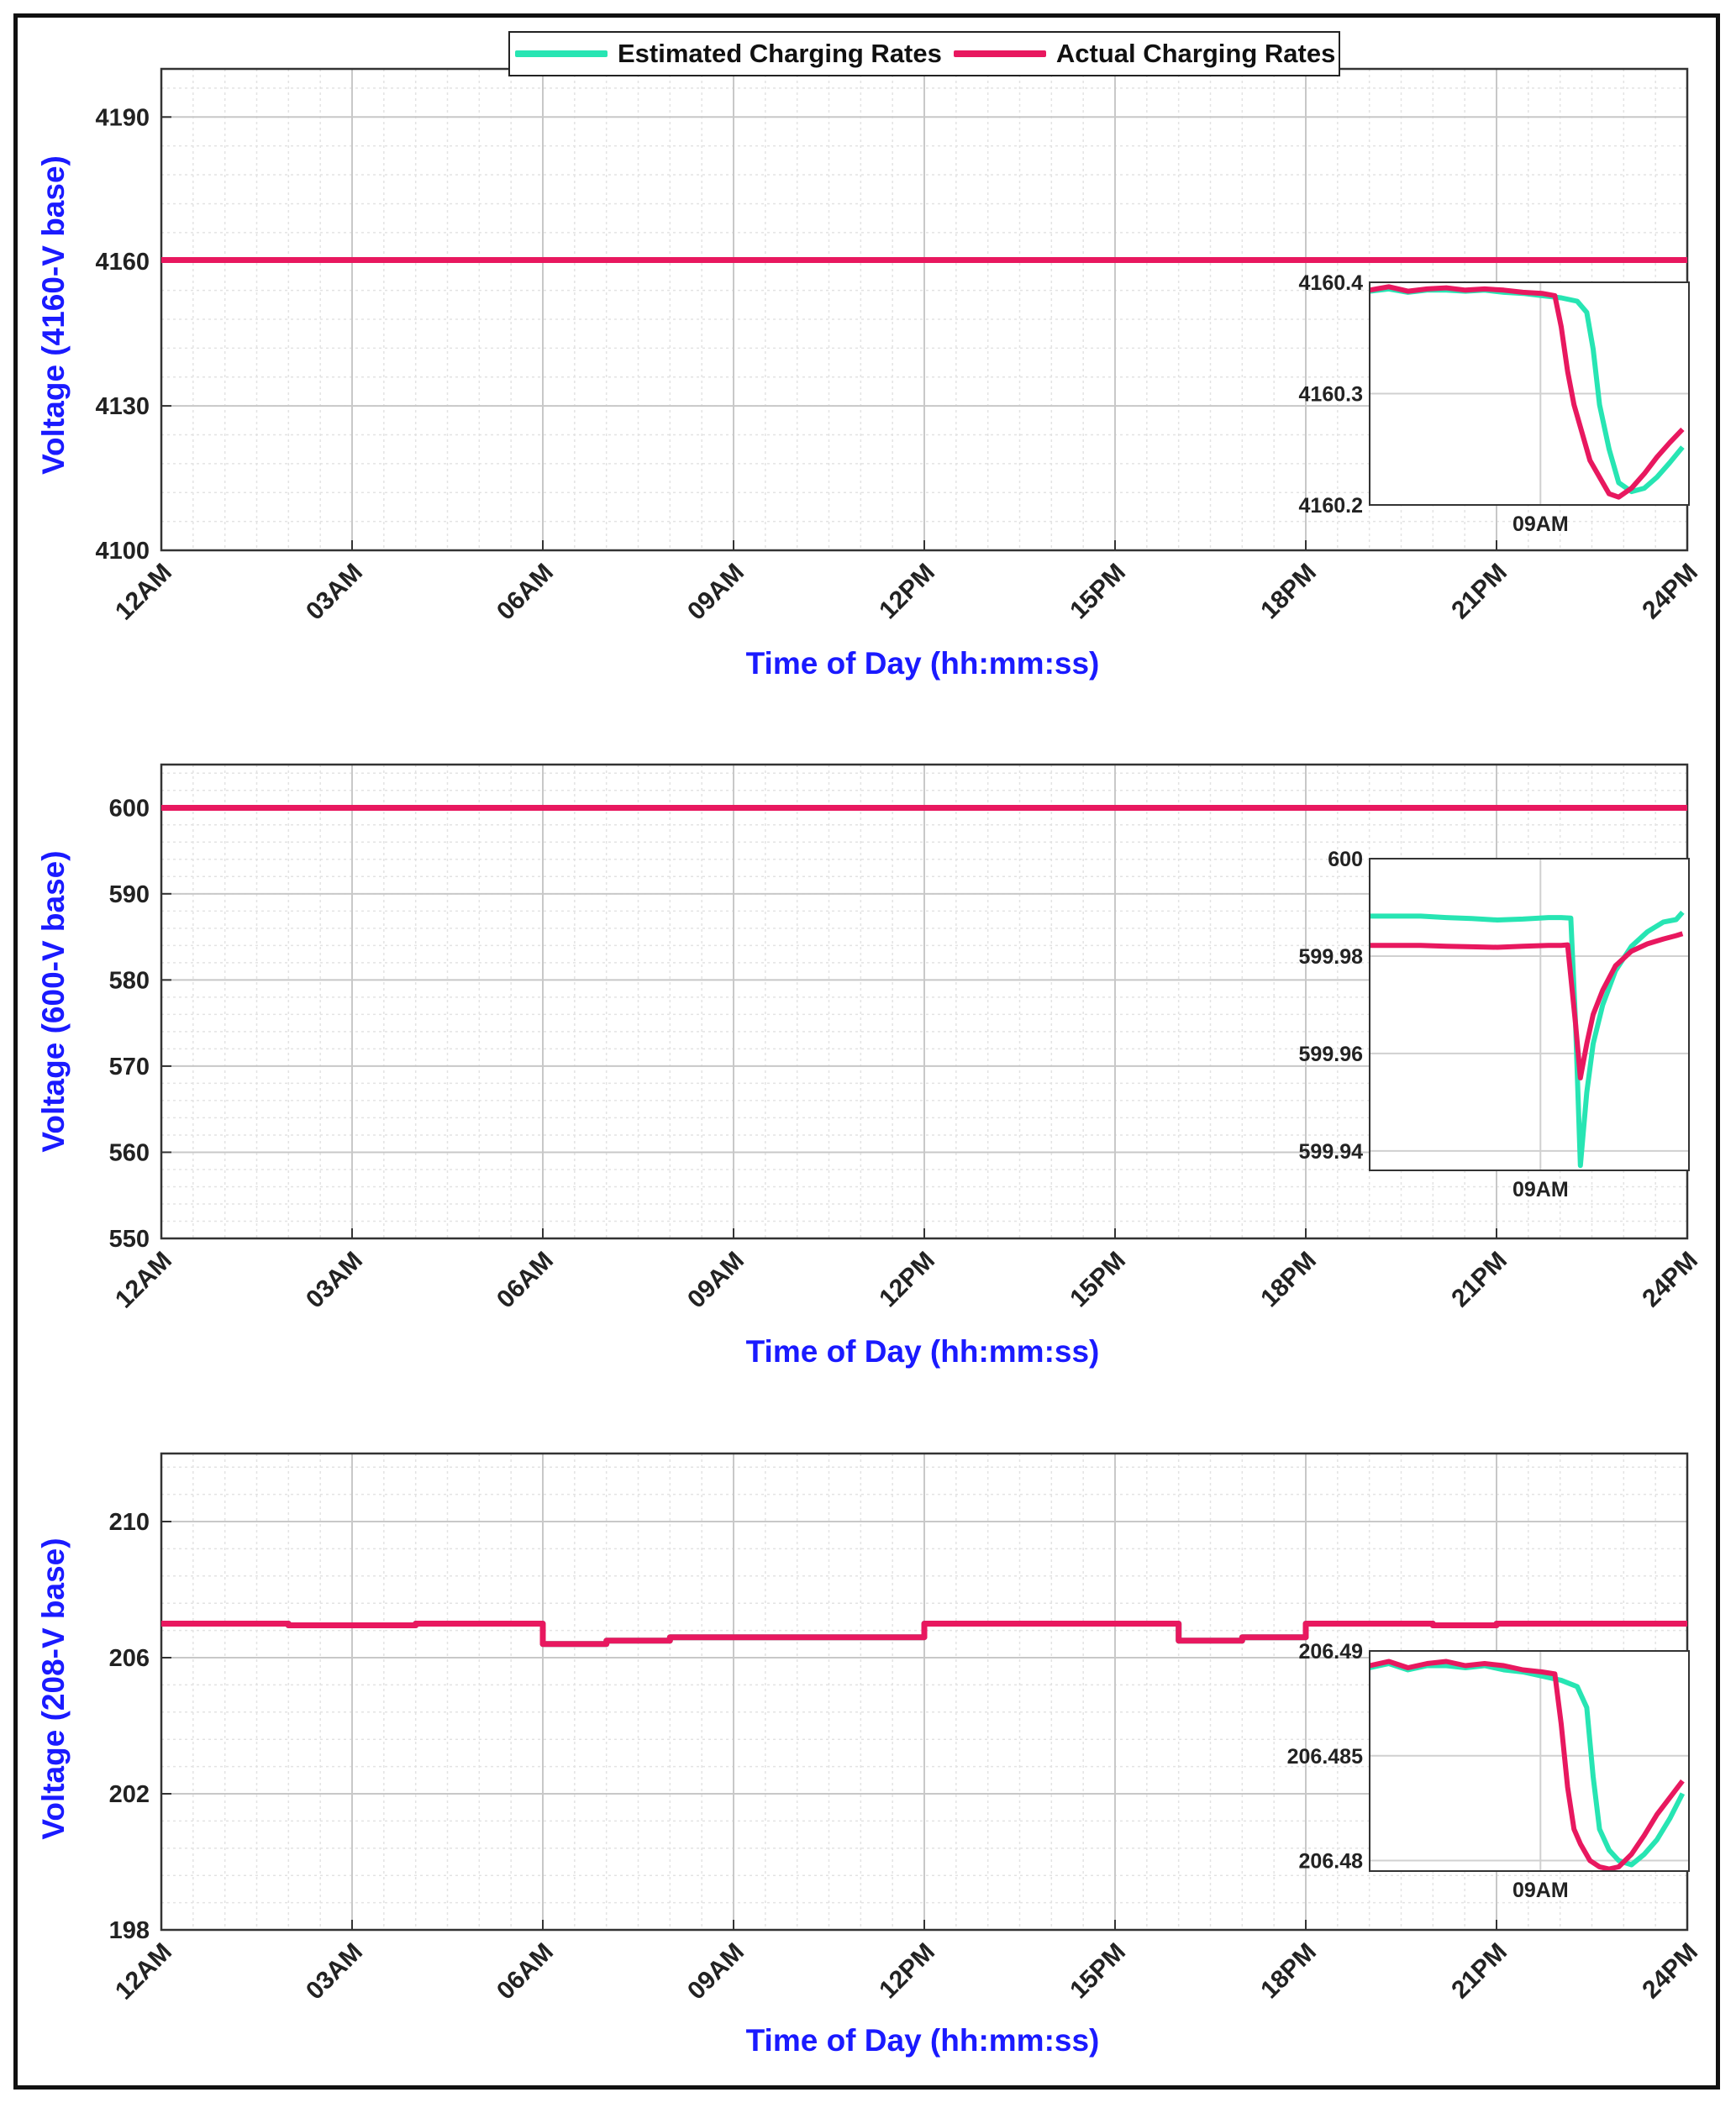 This screenshot has height=2108, width=1736. I want to click on y-tick-label: 202, so click(129, 1794).